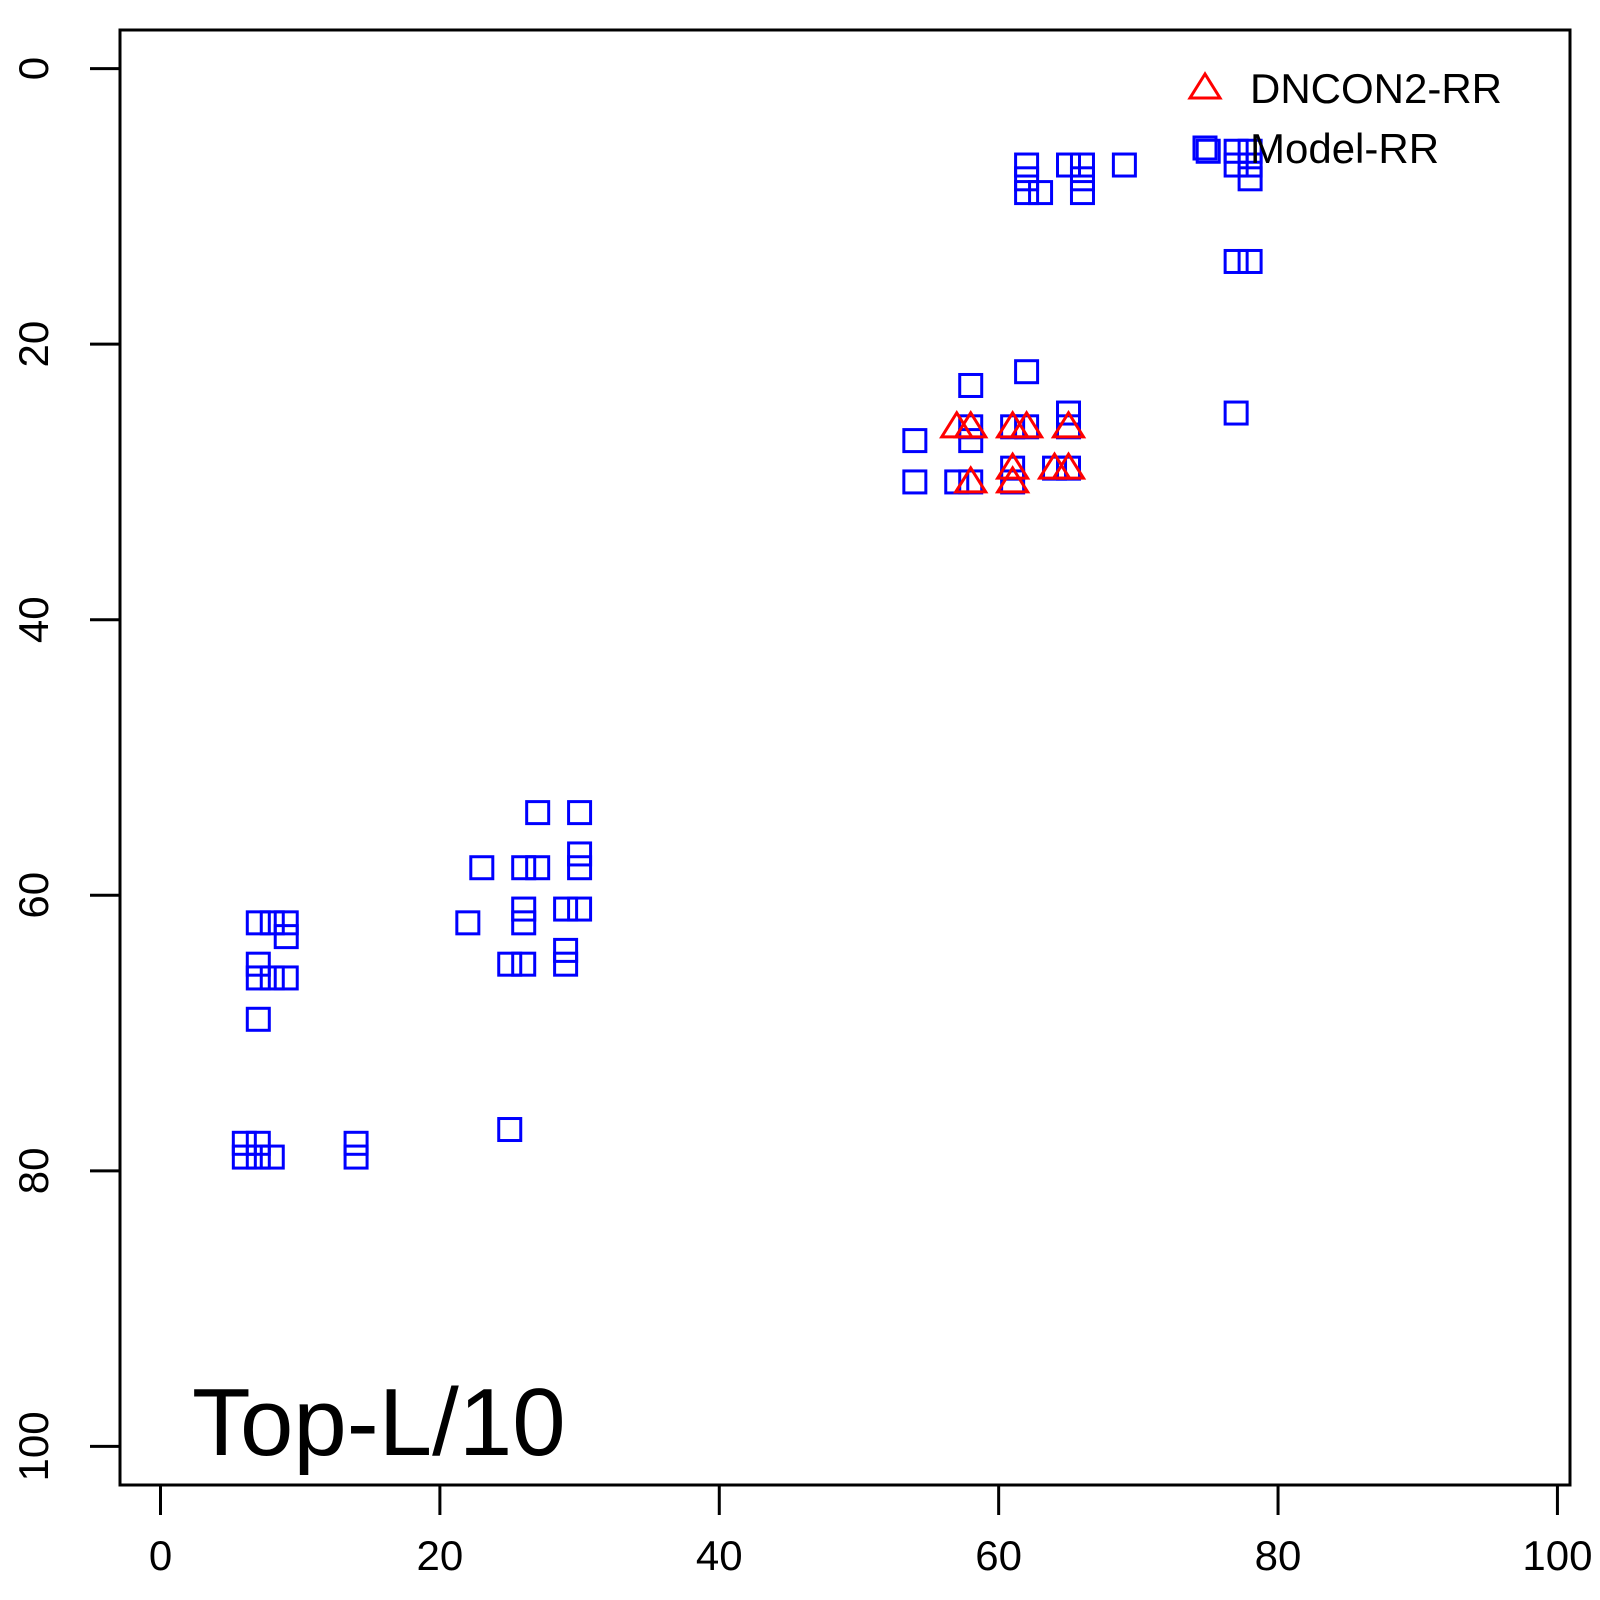  I want to click on y-tick-label: 100, so click(33, 1446).